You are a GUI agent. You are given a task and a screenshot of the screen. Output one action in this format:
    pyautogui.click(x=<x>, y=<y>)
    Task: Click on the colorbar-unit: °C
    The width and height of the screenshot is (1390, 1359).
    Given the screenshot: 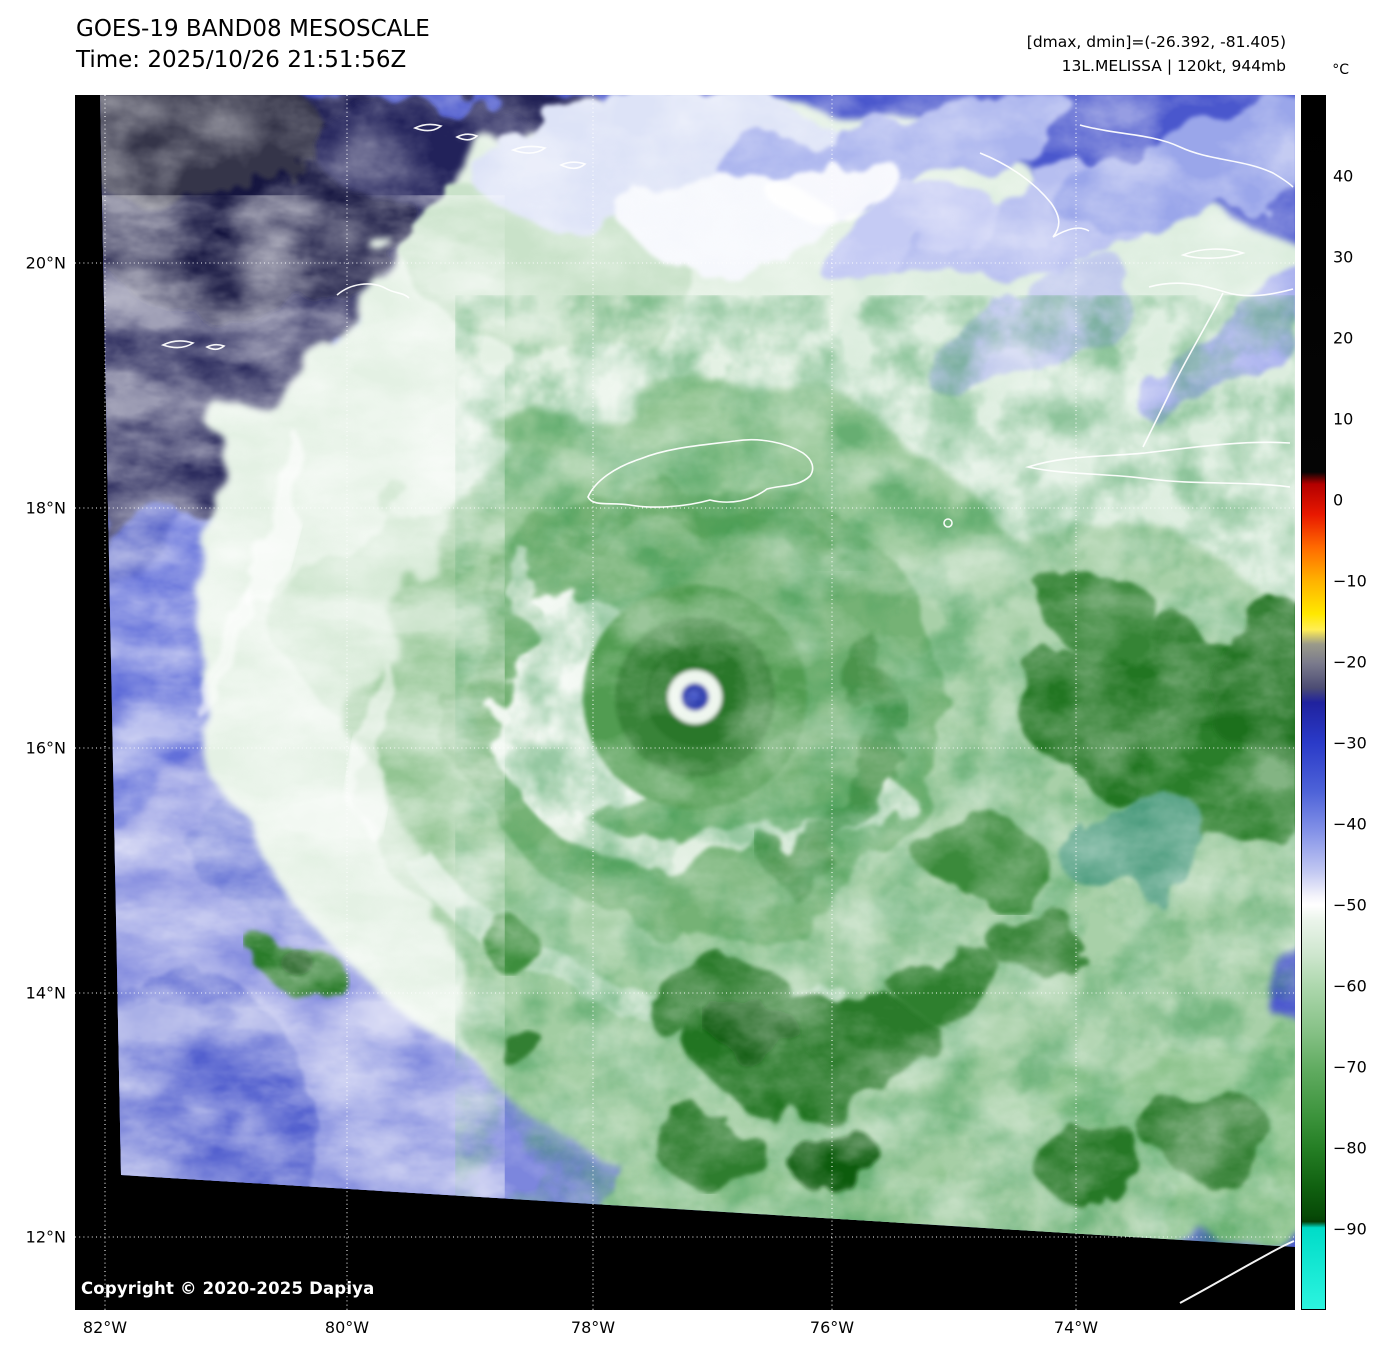 What is the action you would take?
    pyautogui.click(x=1340, y=70)
    